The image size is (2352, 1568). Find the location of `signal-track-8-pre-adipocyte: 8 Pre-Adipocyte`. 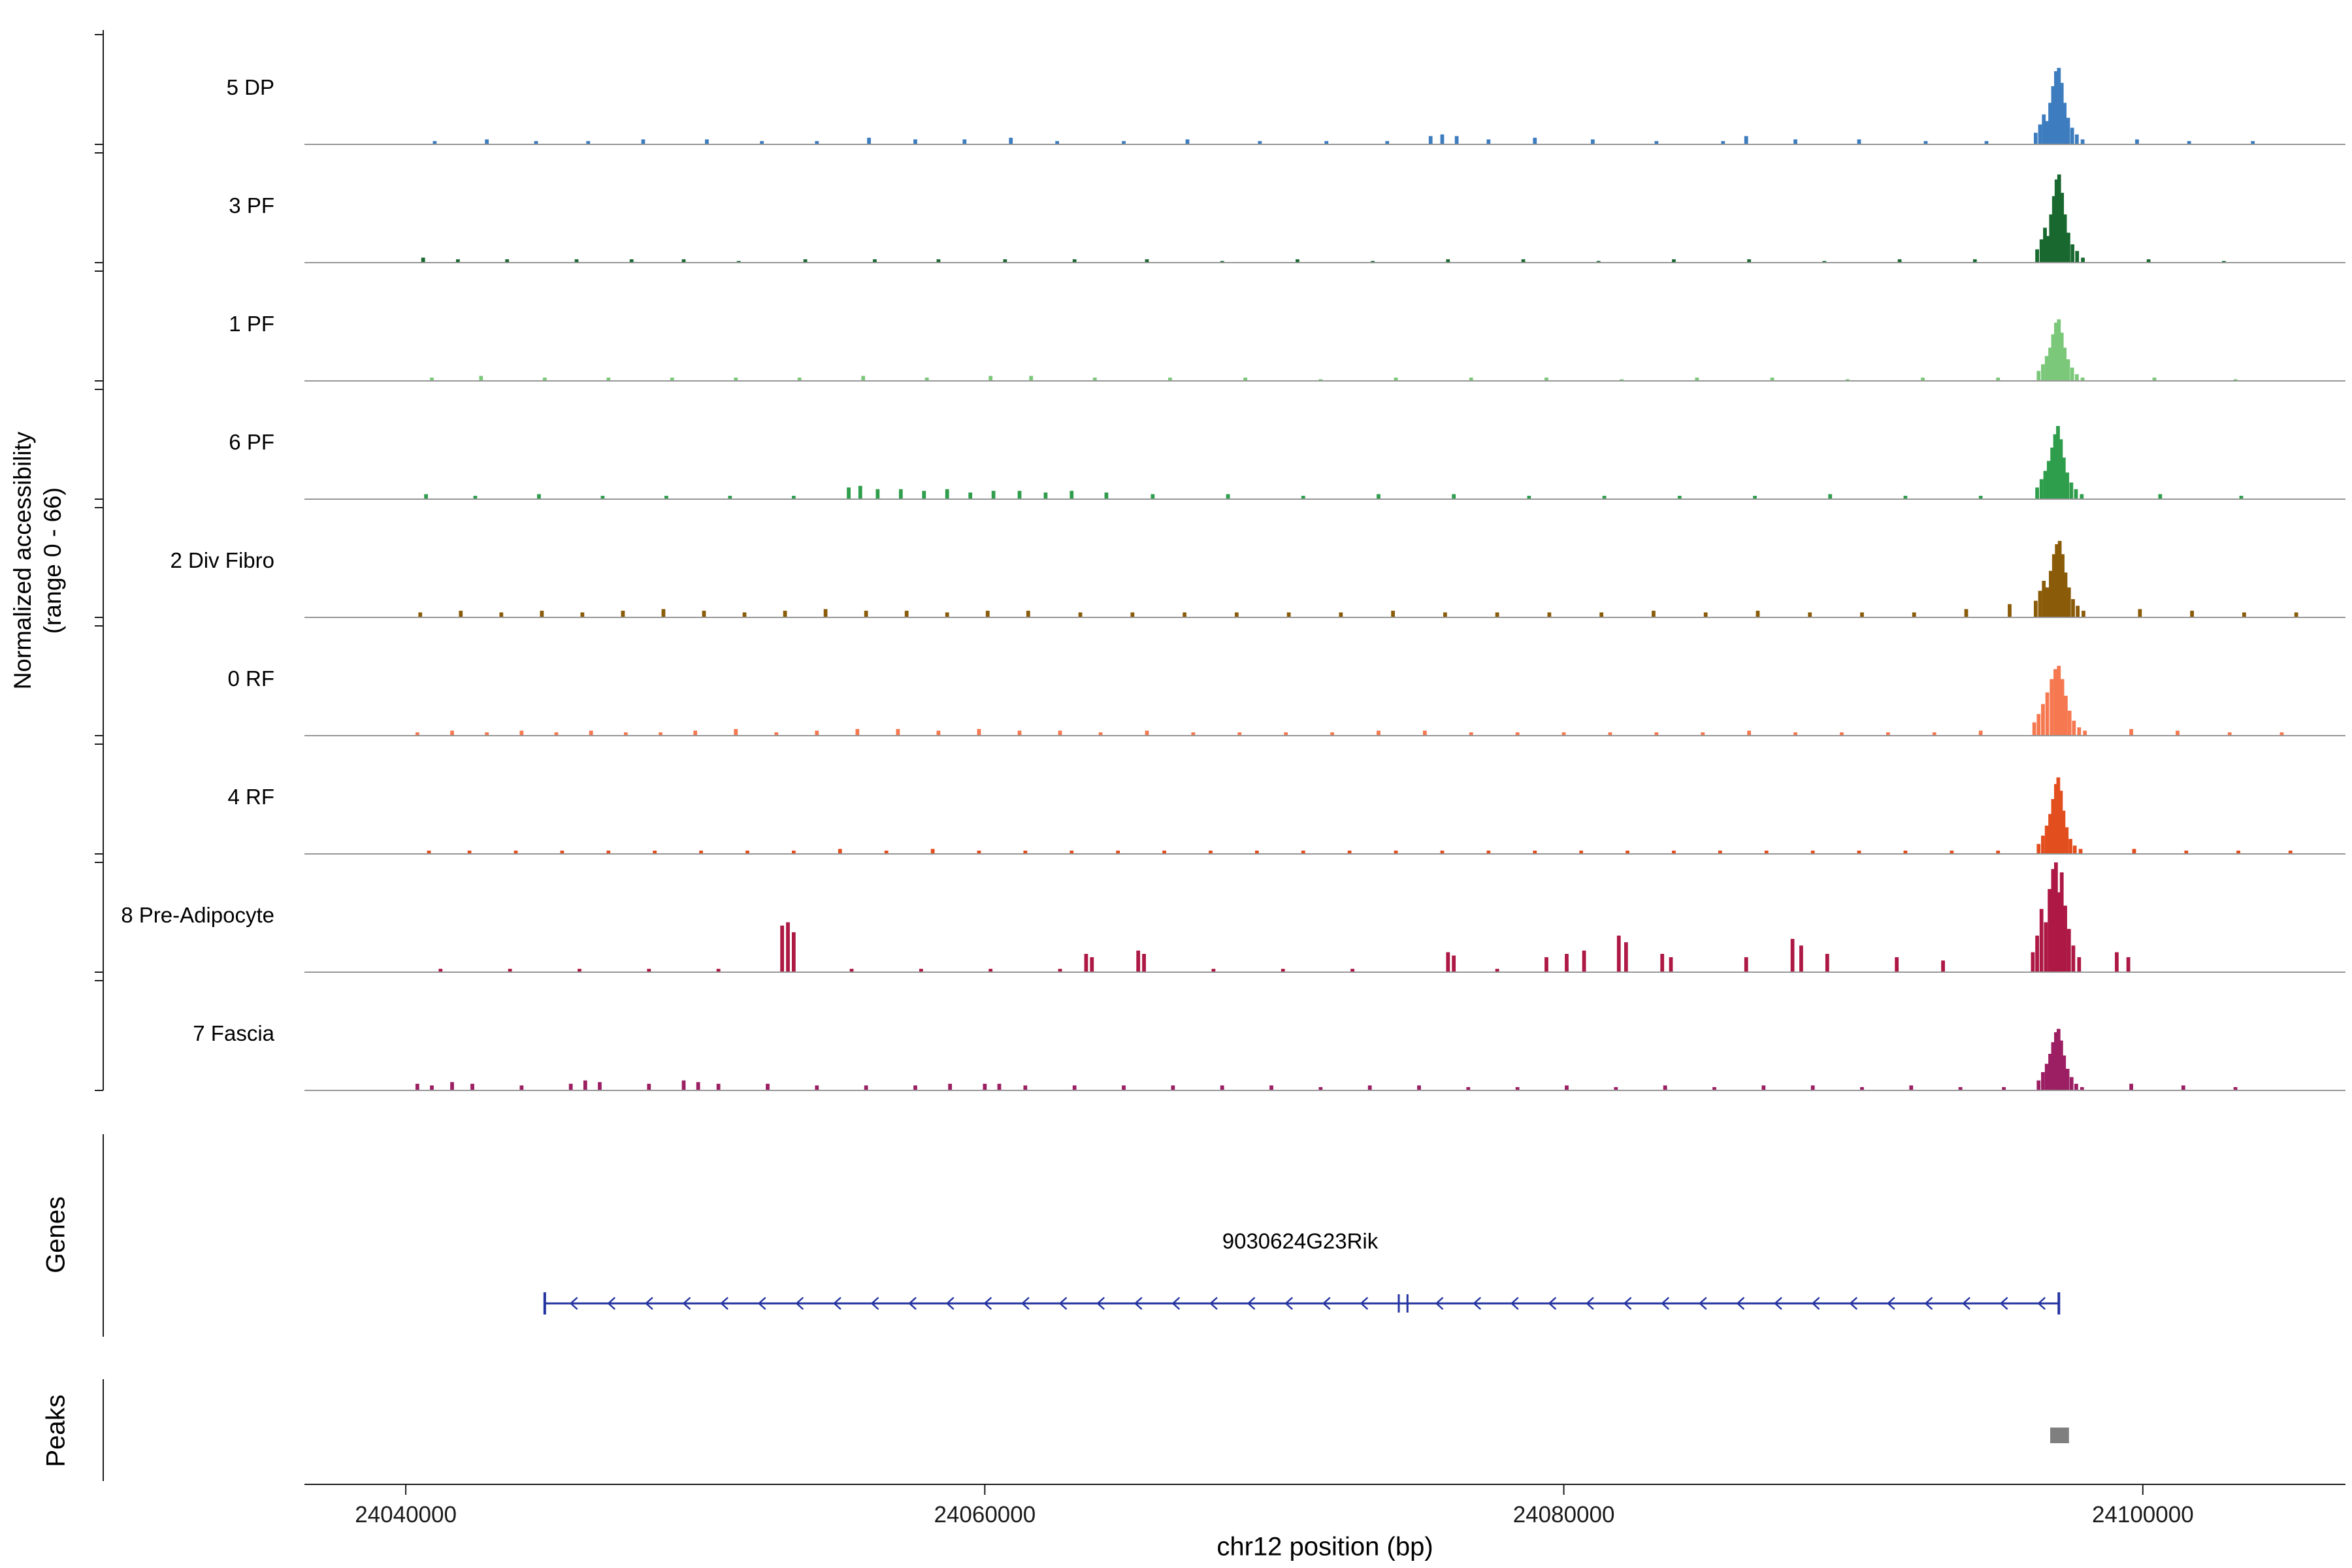

signal-track-8-pre-adipocyte: 8 Pre-Adipocyte is located at coordinates (1220, 917).